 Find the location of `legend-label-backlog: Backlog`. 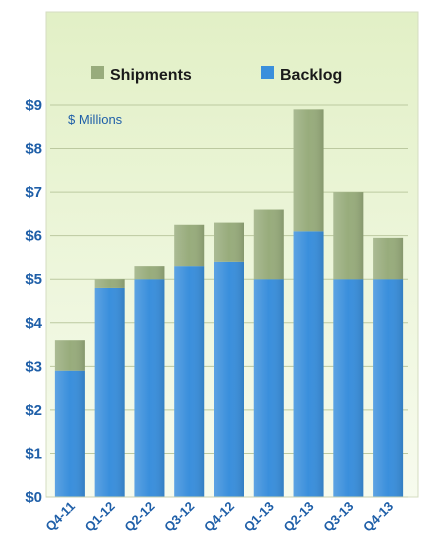

legend-label-backlog: Backlog is located at coordinates (311, 75).